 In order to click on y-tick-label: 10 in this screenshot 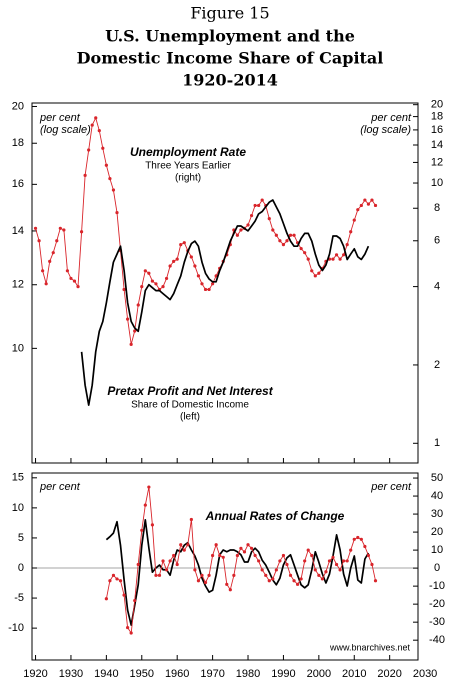, I will do `click(18, 348)`.